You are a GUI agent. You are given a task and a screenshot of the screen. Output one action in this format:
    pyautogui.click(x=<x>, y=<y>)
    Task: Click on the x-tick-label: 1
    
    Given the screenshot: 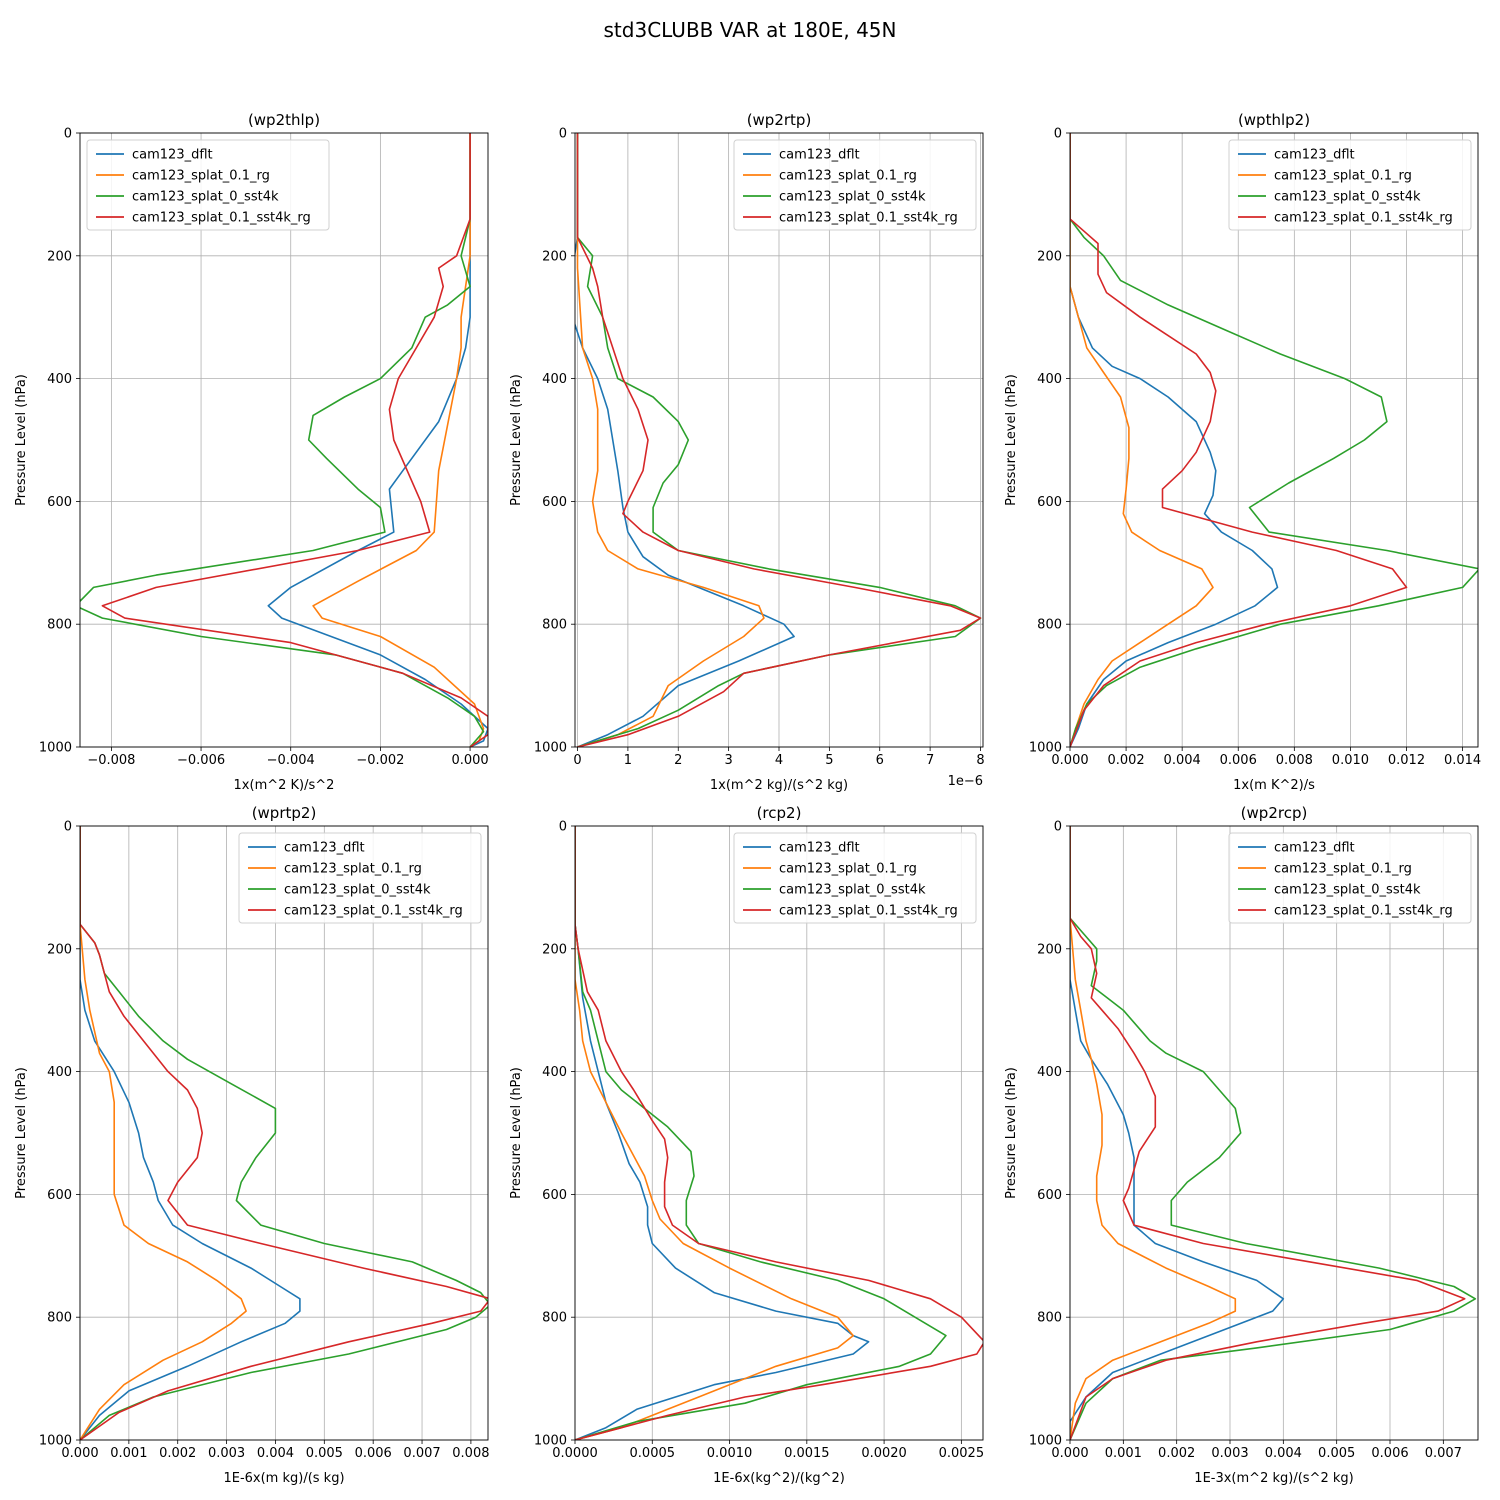 What is the action you would take?
    pyautogui.click(x=628, y=760)
    